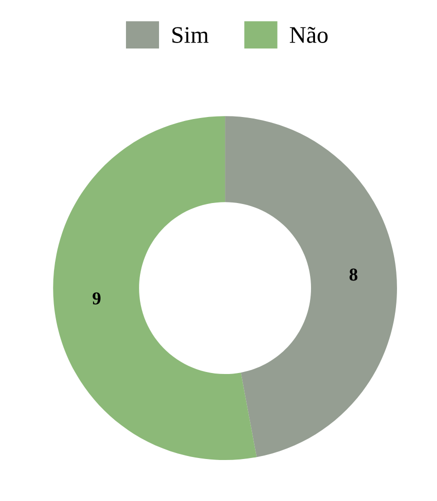  I want to click on legend-label: Sim, so click(190, 35).